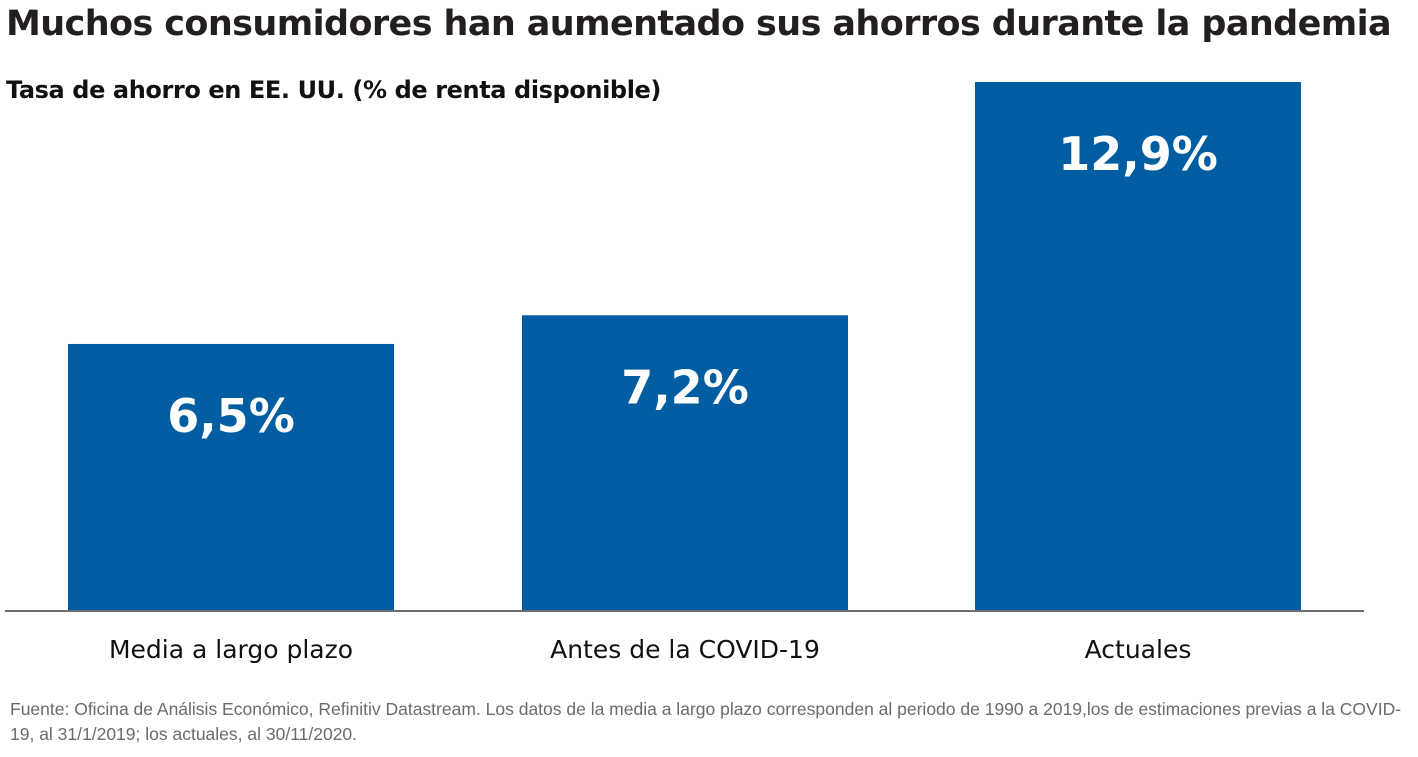 The width and height of the screenshot is (1418, 757). What do you see at coordinates (231, 649) in the screenshot?
I see `category-label-1: Media a largo plazo` at bounding box center [231, 649].